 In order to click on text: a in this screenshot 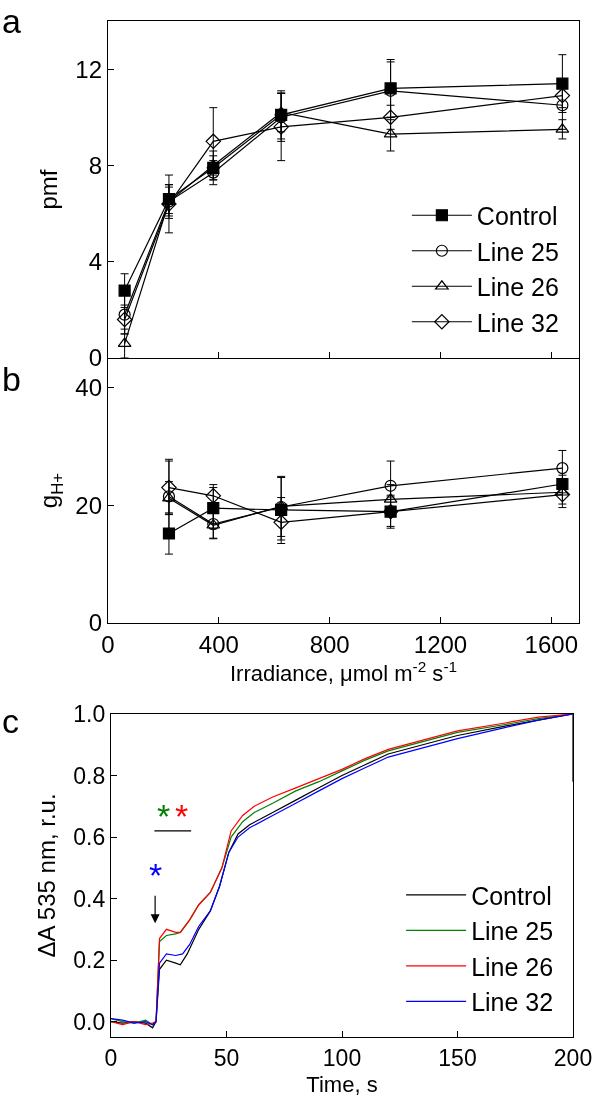, I will do `click(11, 21)`.